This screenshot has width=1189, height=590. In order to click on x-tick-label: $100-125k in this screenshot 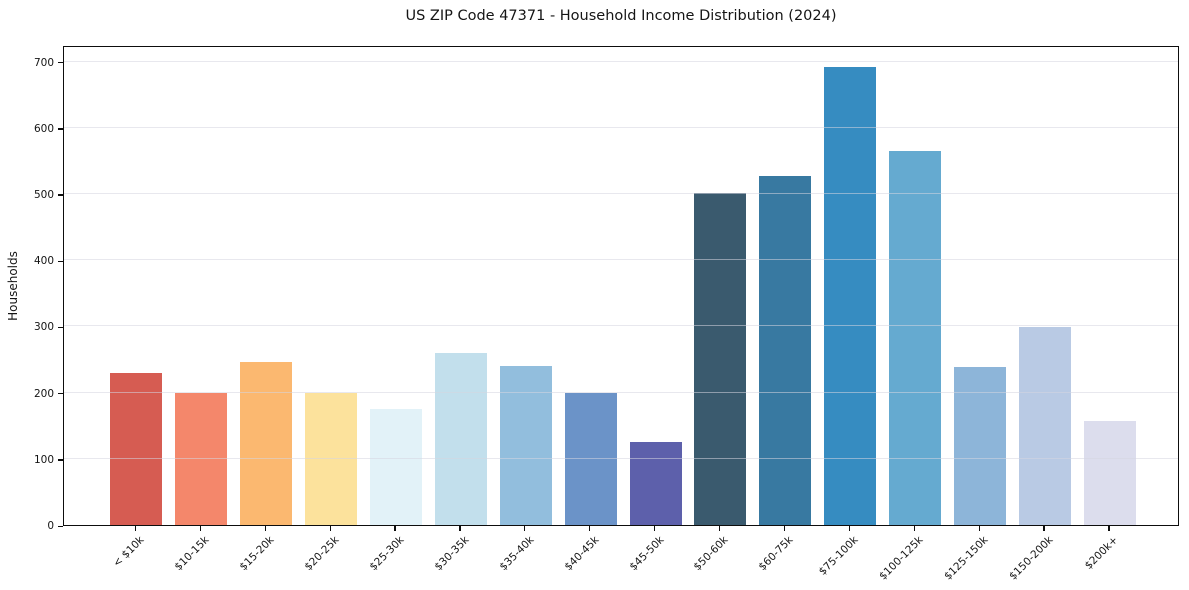, I will do `click(901, 558)`.